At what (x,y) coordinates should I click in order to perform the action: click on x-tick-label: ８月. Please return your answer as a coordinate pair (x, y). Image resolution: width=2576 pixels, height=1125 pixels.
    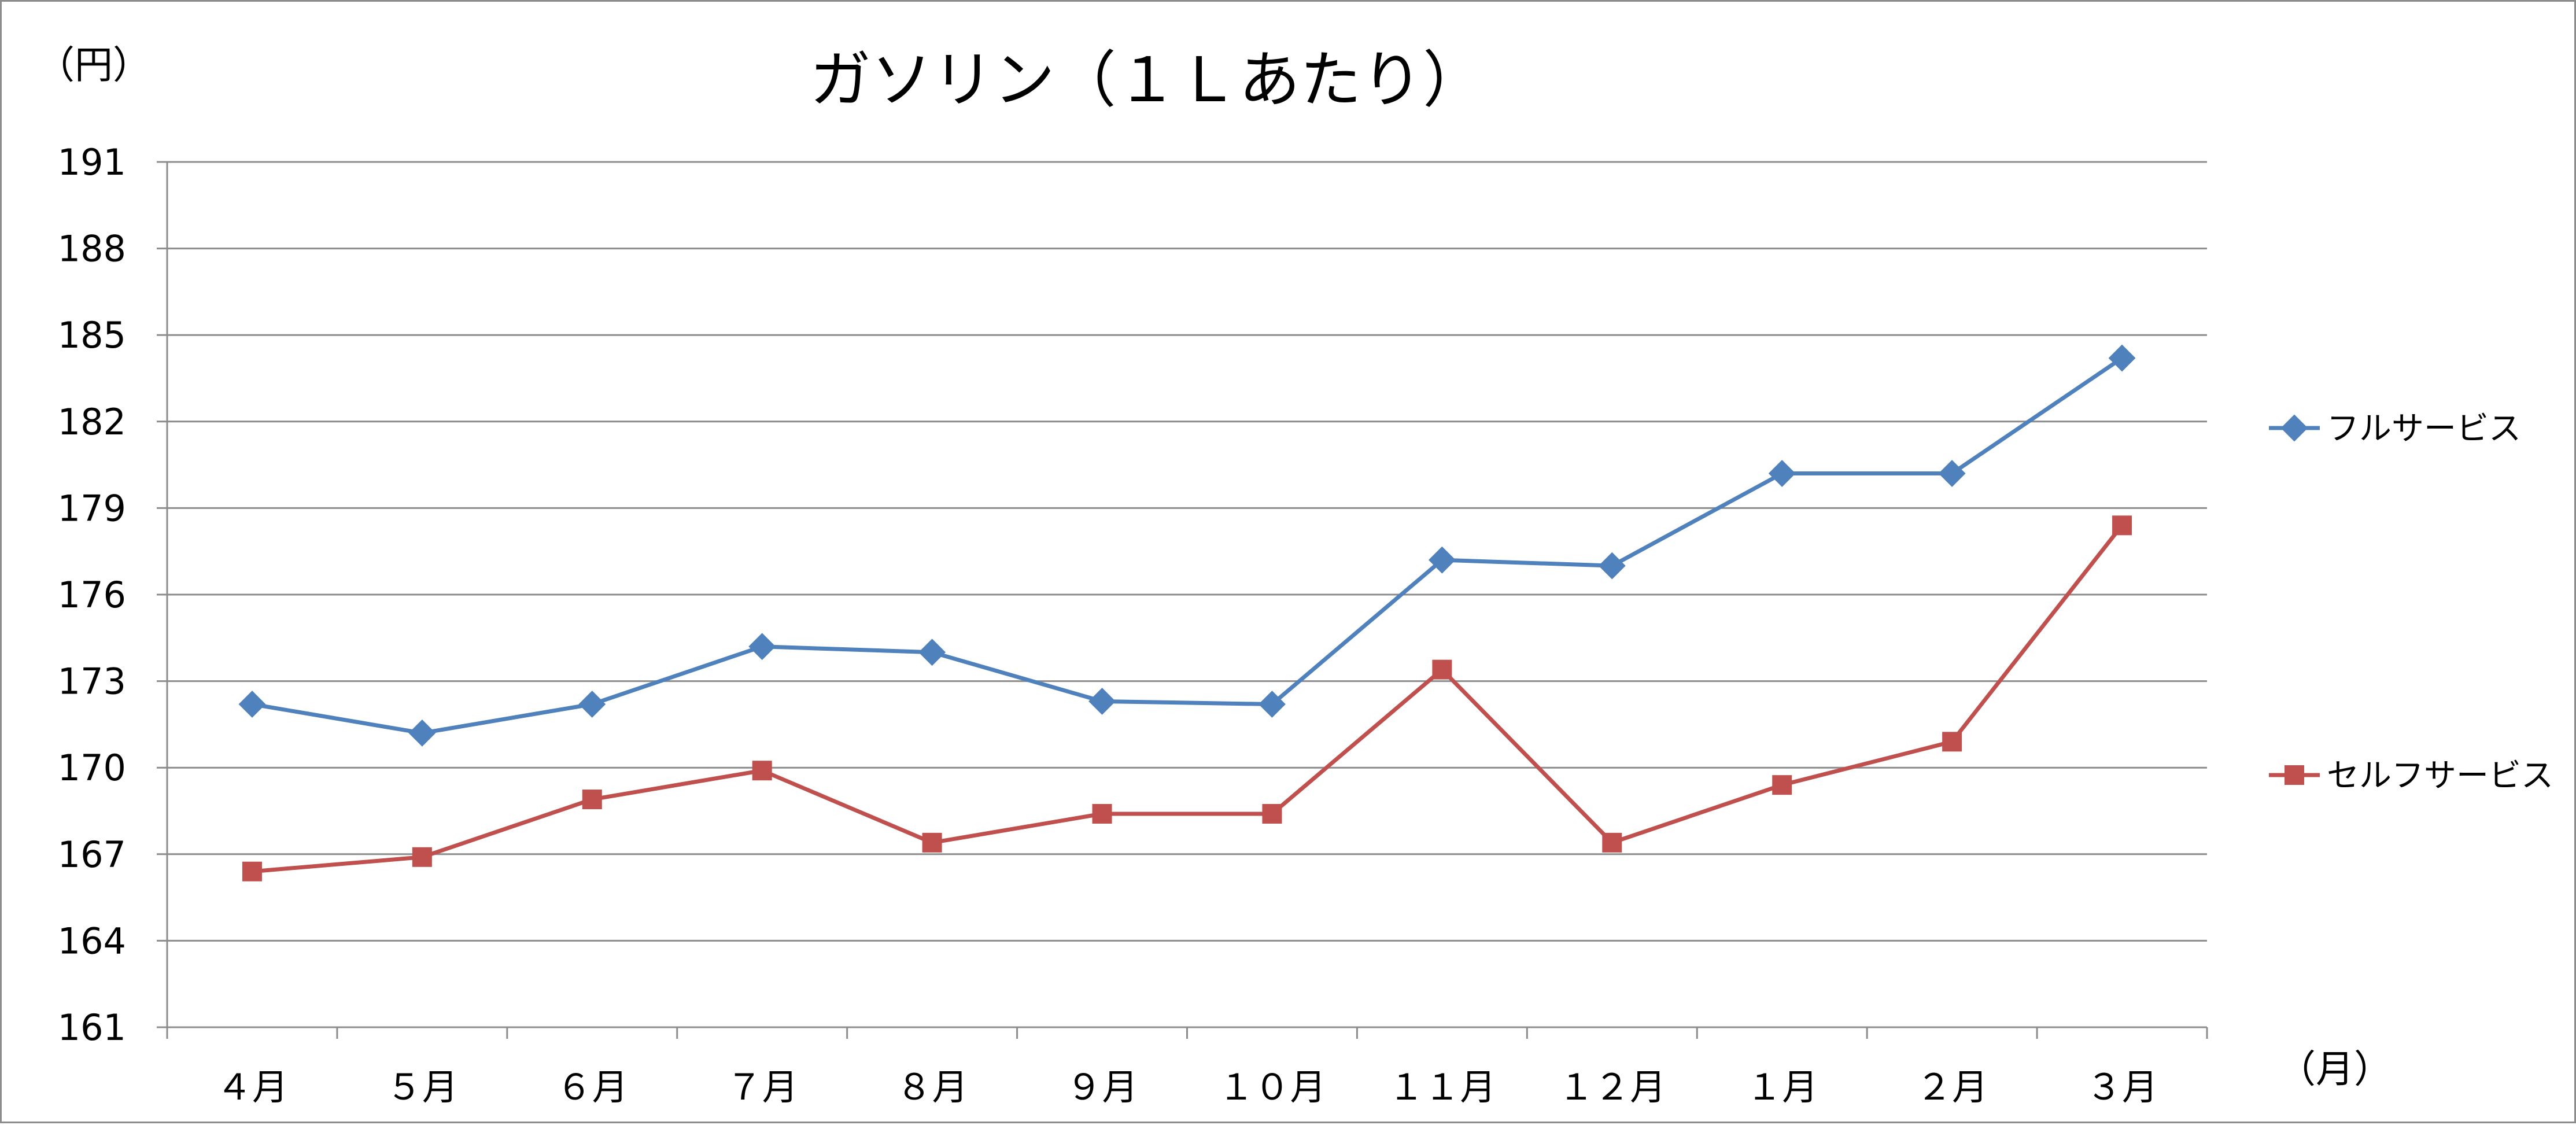
    Looking at the image, I should click on (932, 1087).